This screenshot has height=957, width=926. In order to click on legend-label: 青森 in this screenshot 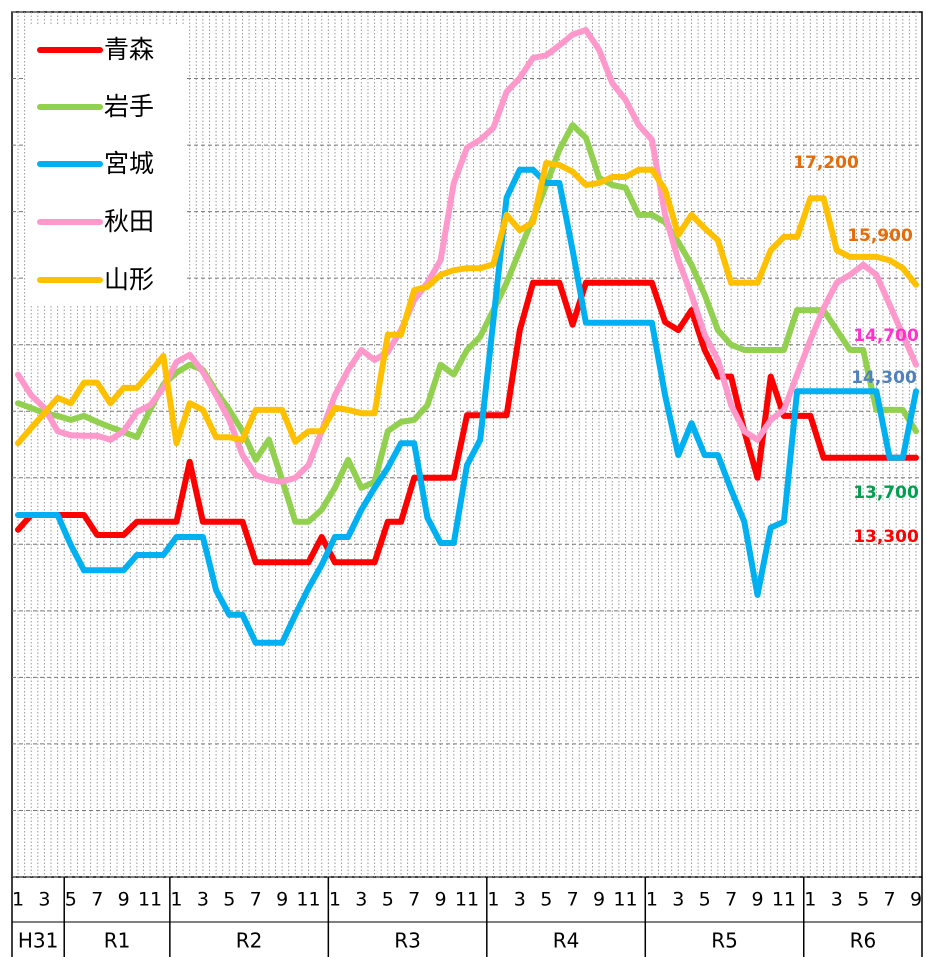, I will do `click(129, 49)`.